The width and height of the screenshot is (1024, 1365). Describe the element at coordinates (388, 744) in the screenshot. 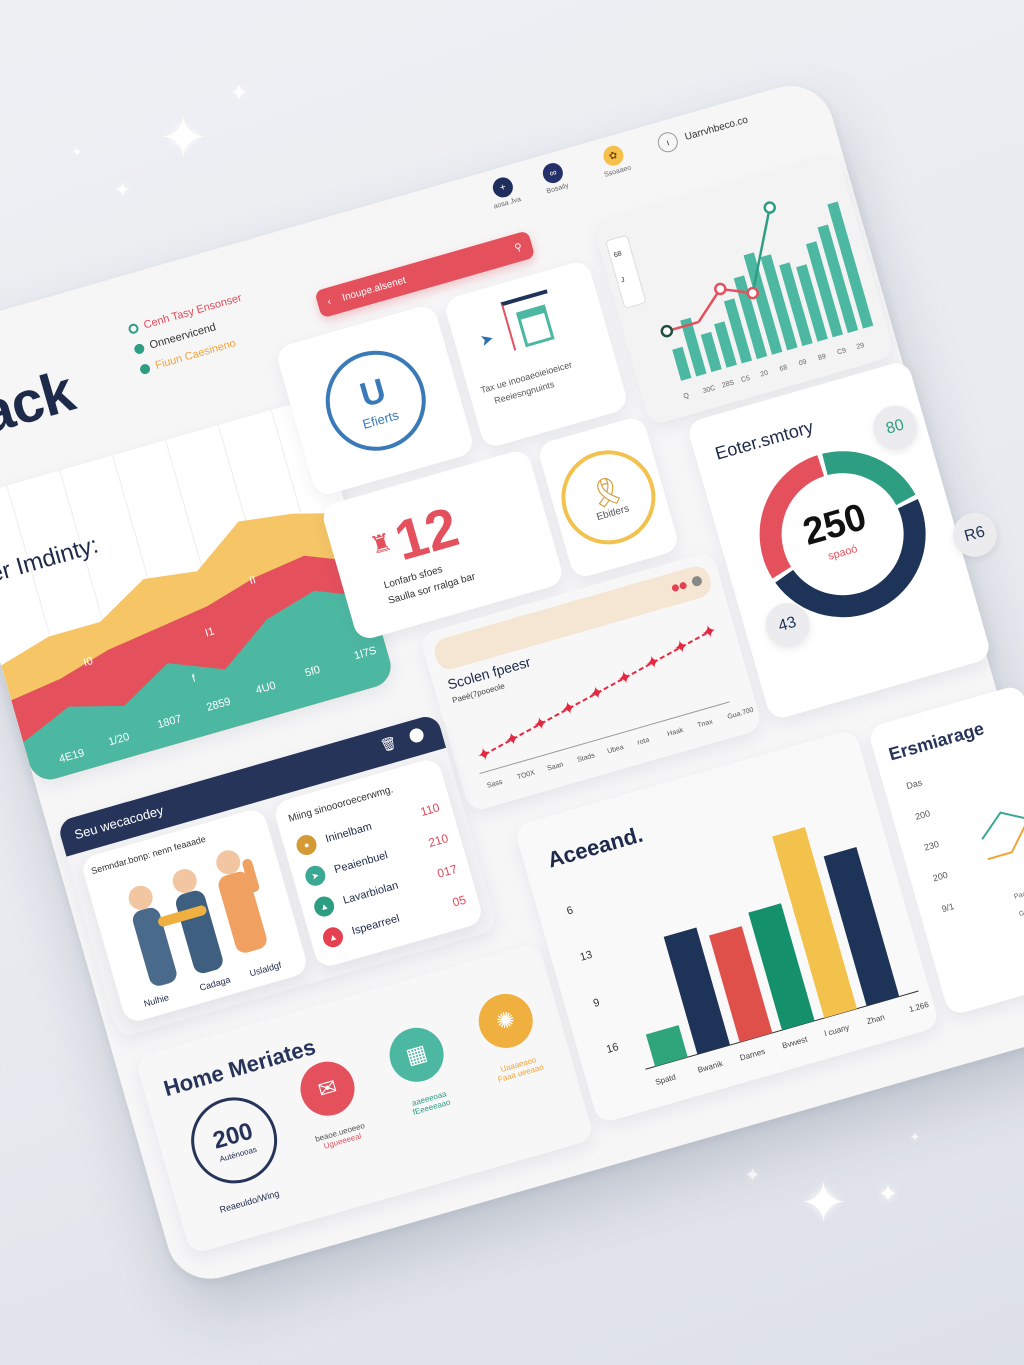

I see `trash-icon: 🗑︎` at that location.